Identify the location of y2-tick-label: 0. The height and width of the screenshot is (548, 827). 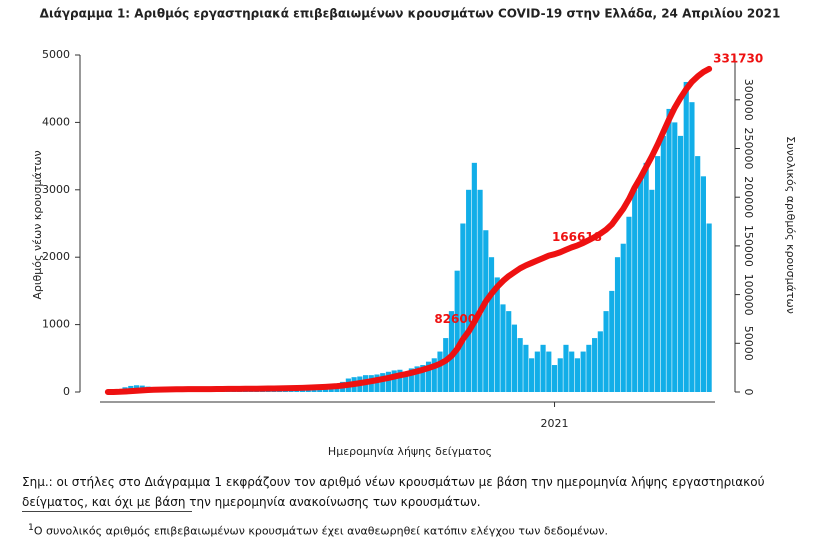
(748, 392).